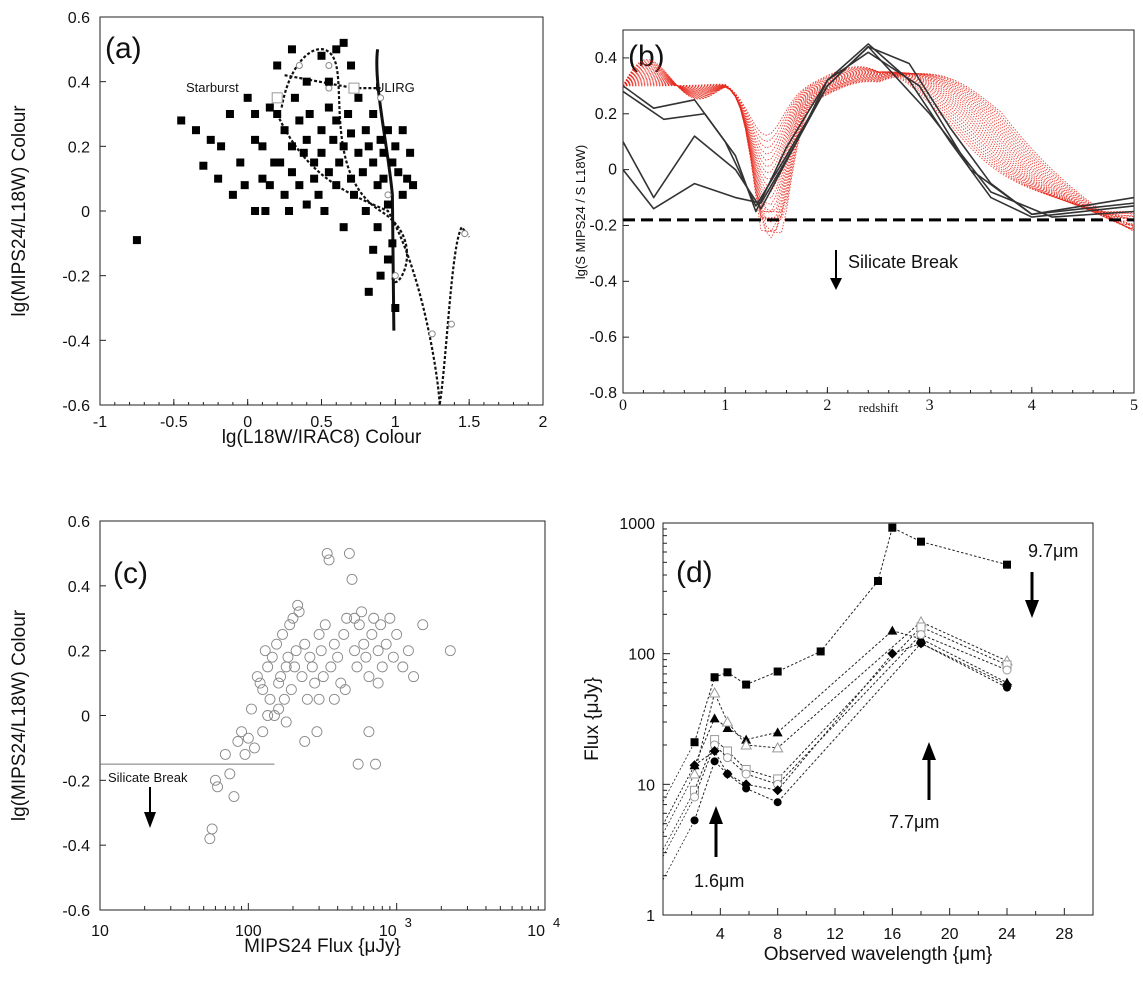 The image size is (1143, 987). What do you see at coordinates (395, 87) in the screenshot?
I see `ulirg-label: ULIRG` at bounding box center [395, 87].